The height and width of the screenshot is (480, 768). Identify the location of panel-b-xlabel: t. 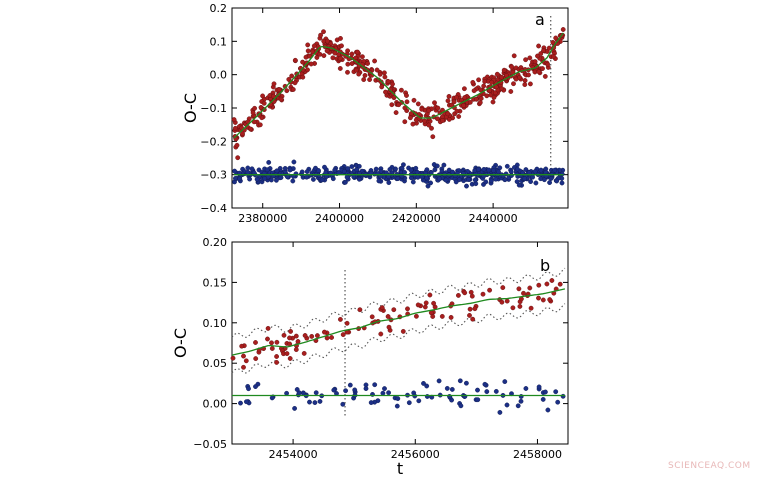
(400, 468).